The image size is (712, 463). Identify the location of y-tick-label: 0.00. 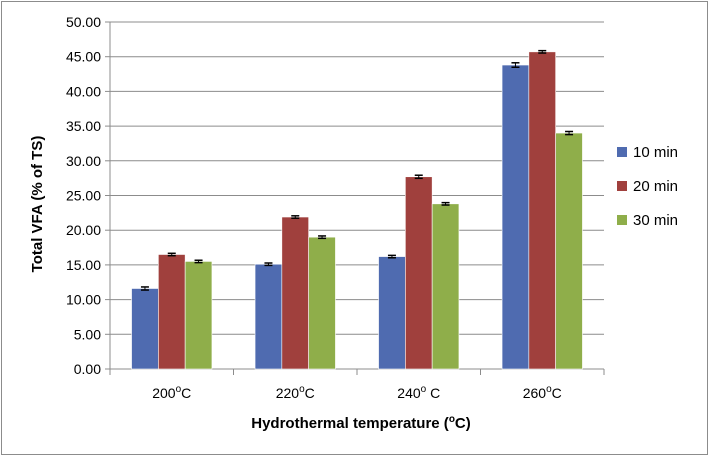
(87, 369).